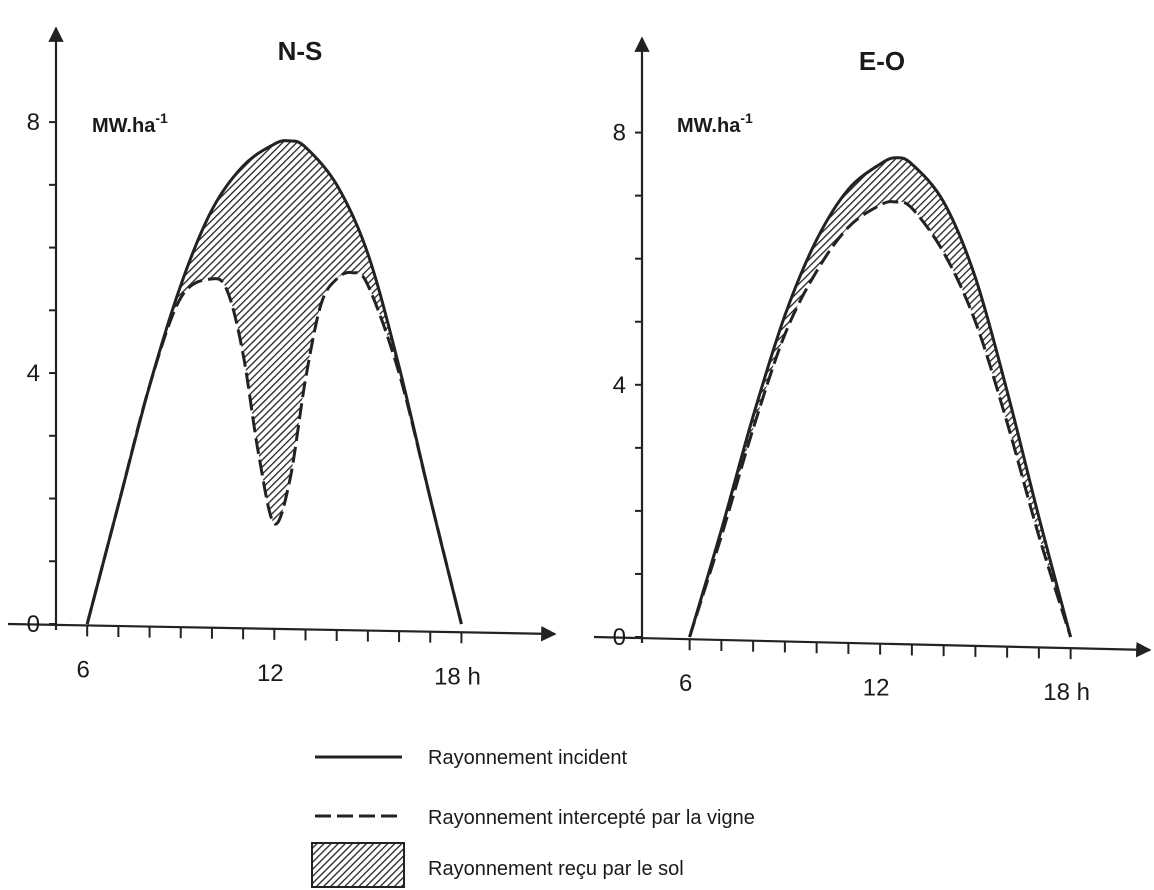 The image size is (1154, 890). Describe the element at coordinates (358, 865) in the screenshot. I see `legend-swatch-hatched` at that location.